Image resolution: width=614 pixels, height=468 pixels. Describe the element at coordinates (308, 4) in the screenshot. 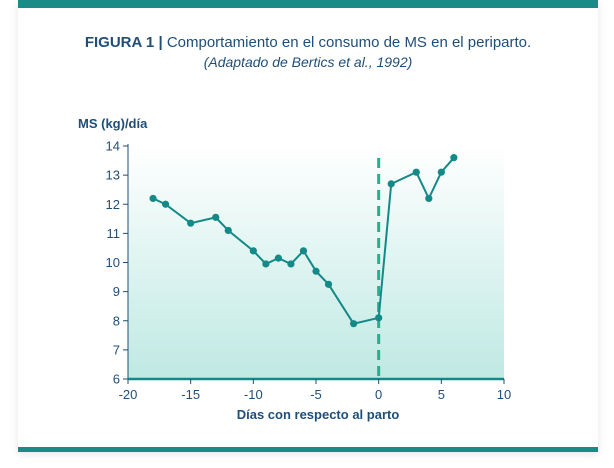

I see `top-accent-bar` at that location.